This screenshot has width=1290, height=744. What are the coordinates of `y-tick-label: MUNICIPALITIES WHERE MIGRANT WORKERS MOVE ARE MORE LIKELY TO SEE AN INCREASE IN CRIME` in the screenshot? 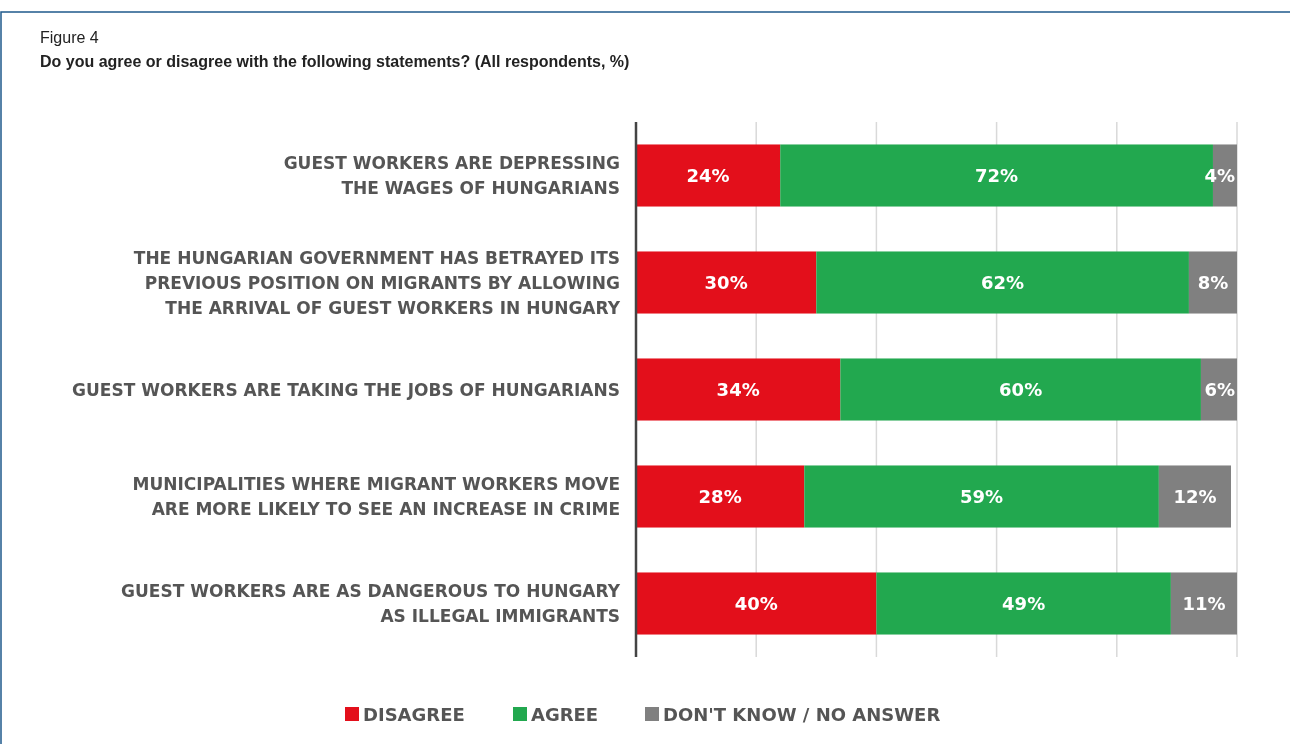 It's located at (376, 496).